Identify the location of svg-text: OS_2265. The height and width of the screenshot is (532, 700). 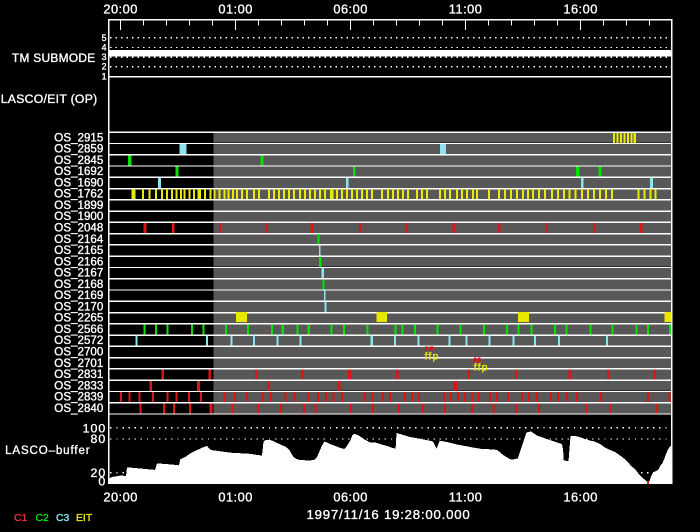
(78, 318).